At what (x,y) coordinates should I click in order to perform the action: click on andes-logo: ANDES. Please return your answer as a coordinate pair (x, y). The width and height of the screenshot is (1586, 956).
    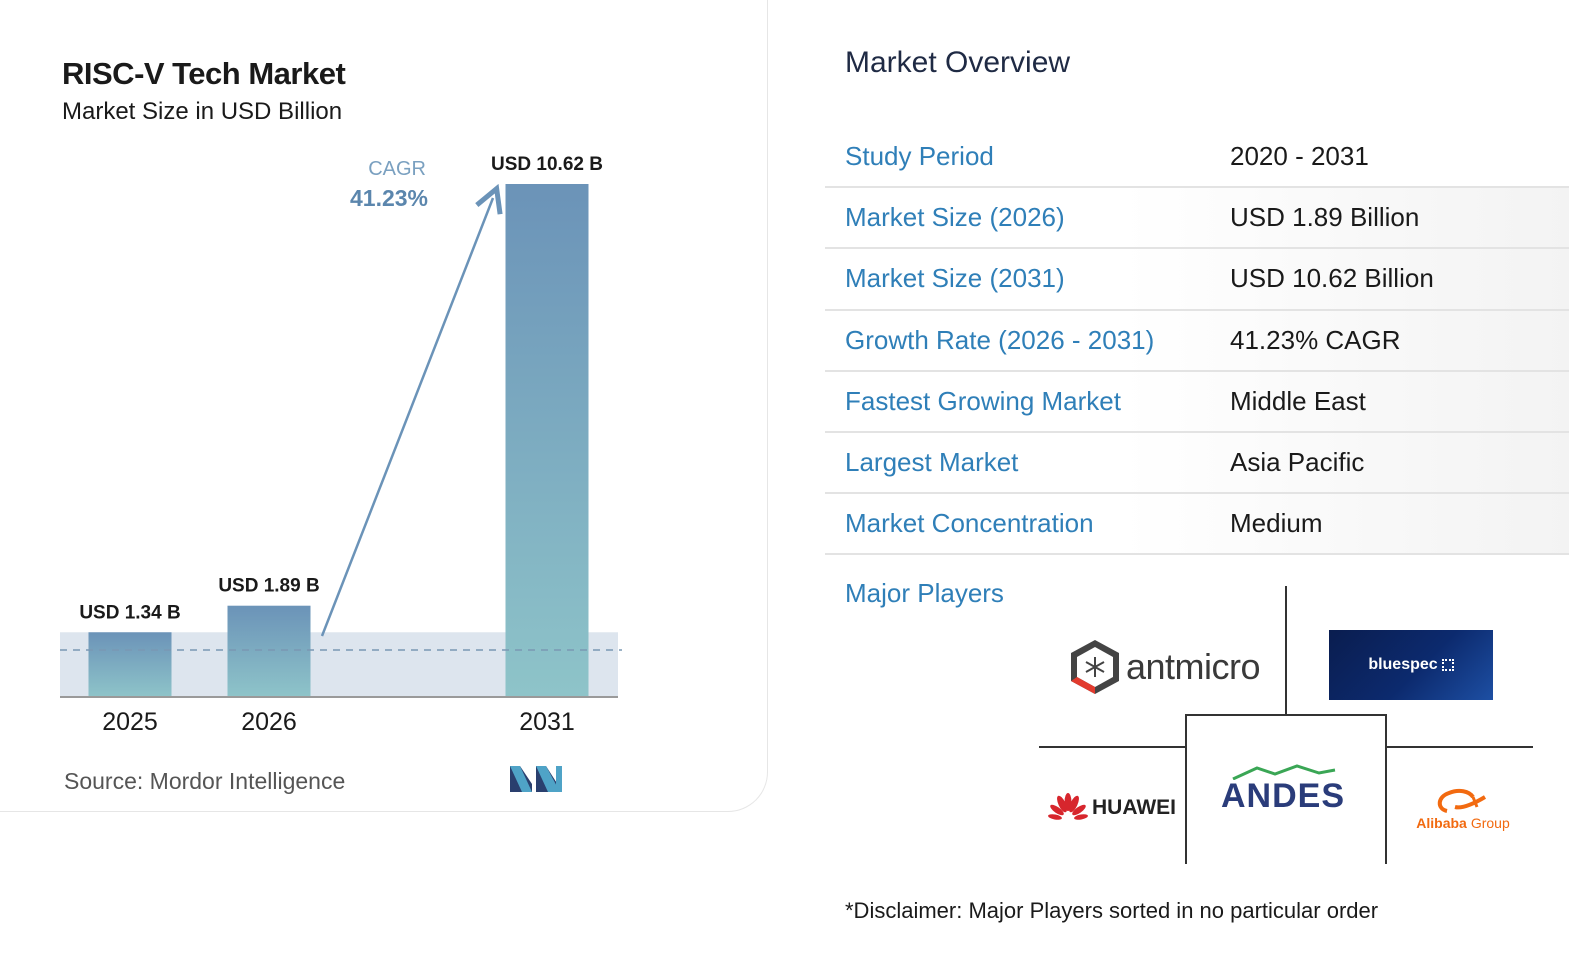
    Looking at the image, I should click on (1283, 788).